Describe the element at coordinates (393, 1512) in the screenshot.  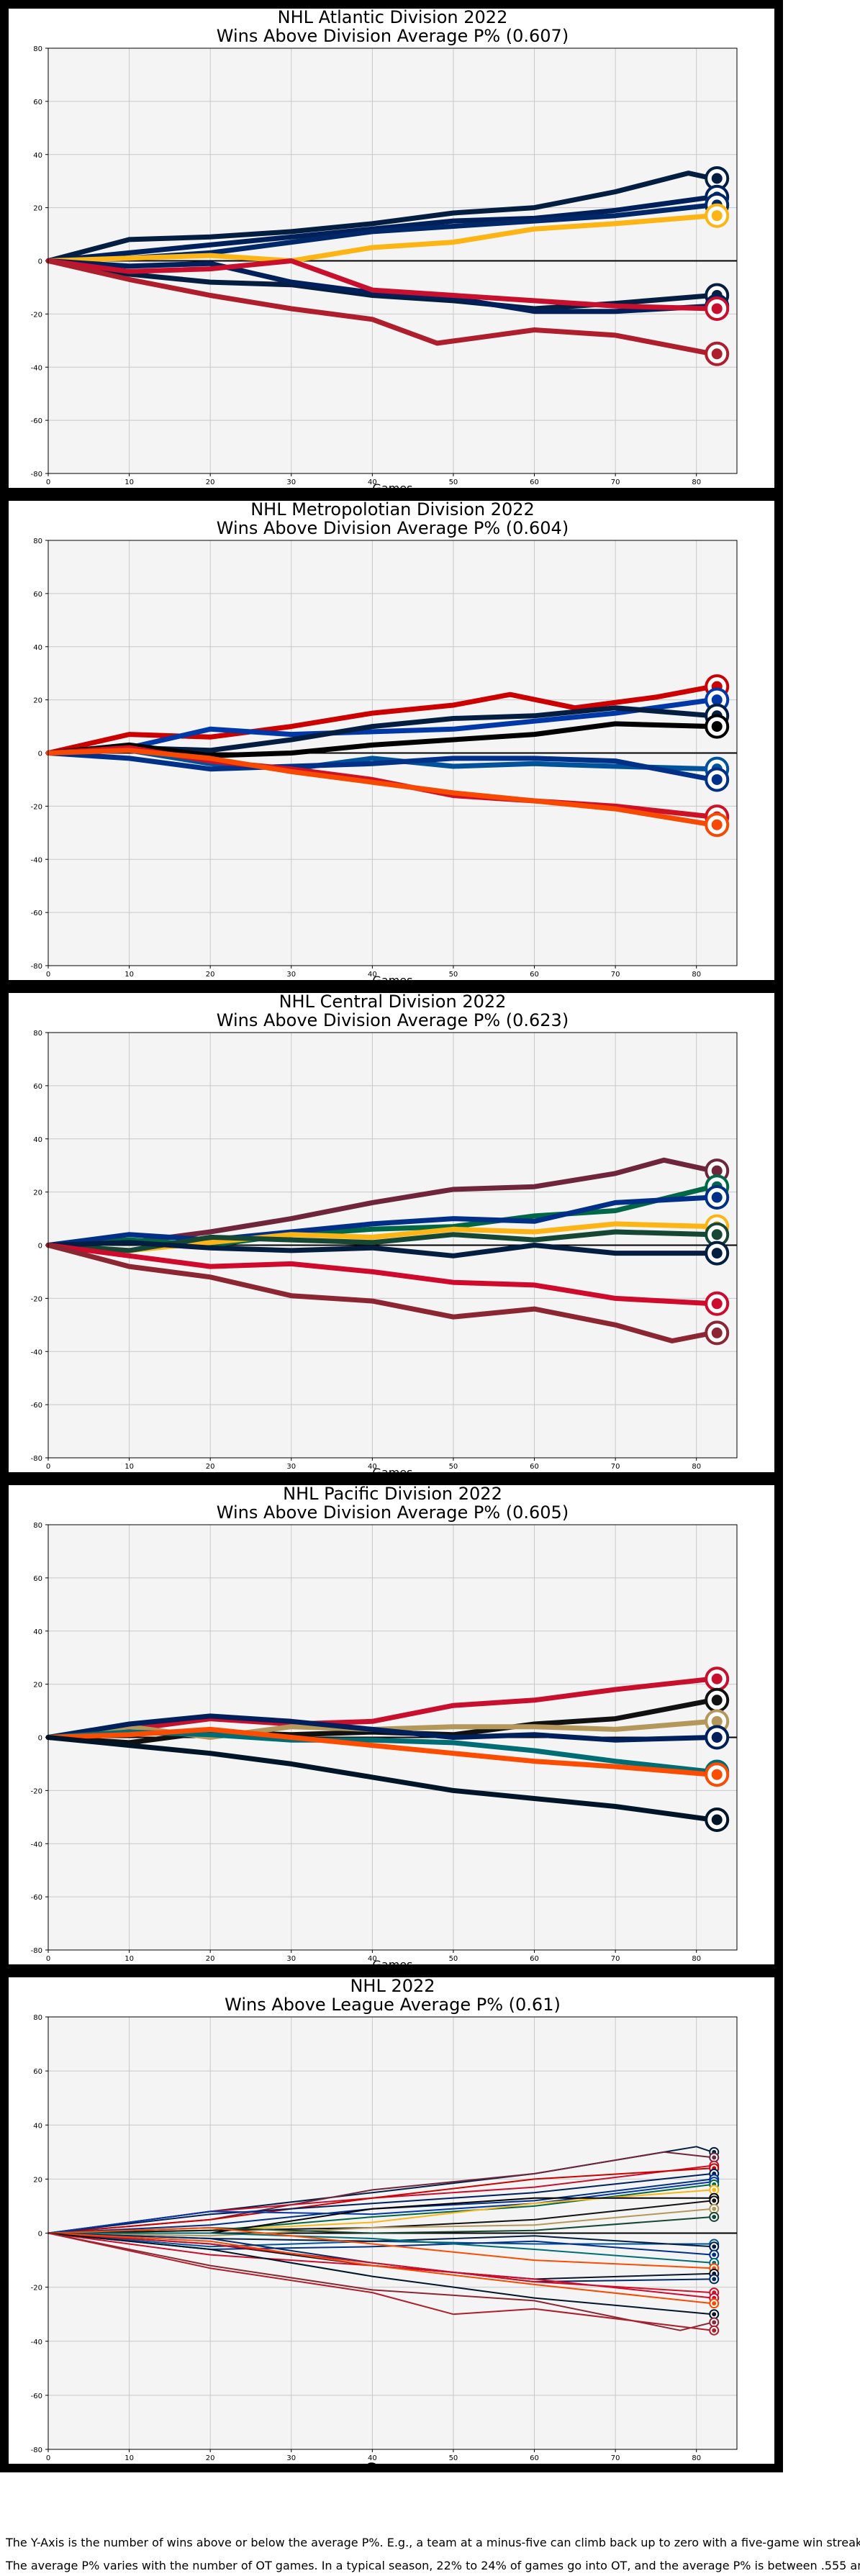
I see `chart-subtitle: Wins Above Division Average P% (0.605)` at that location.